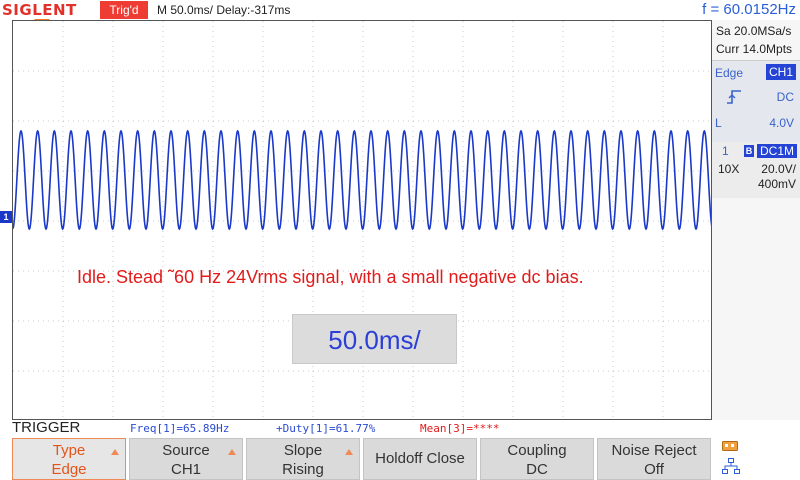 The height and width of the screenshot is (480, 800). What do you see at coordinates (756, 106) in the screenshot?
I see `trigger-info-box: Edge CH1 DC L 4.0V` at bounding box center [756, 106].